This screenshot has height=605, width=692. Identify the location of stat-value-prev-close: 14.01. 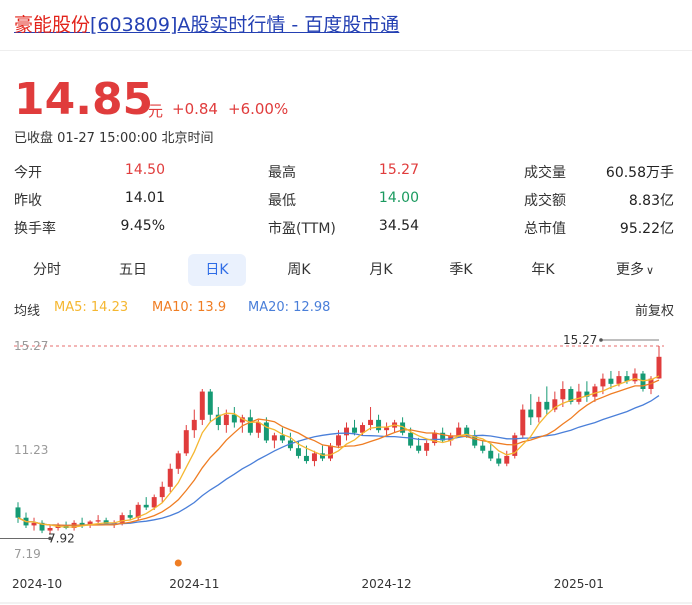
(144, 198).